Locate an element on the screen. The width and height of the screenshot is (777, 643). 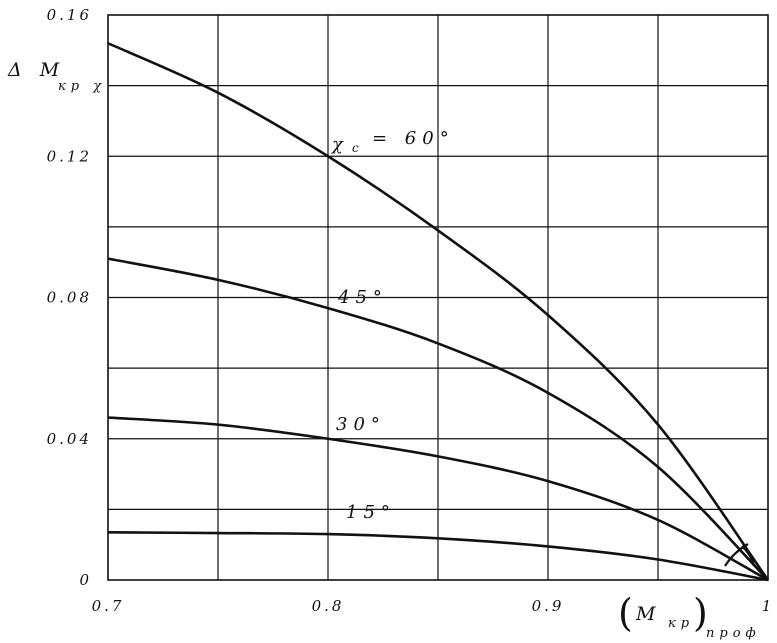
x-axis-label-sub2: проф is located at coordinates (733, 633).